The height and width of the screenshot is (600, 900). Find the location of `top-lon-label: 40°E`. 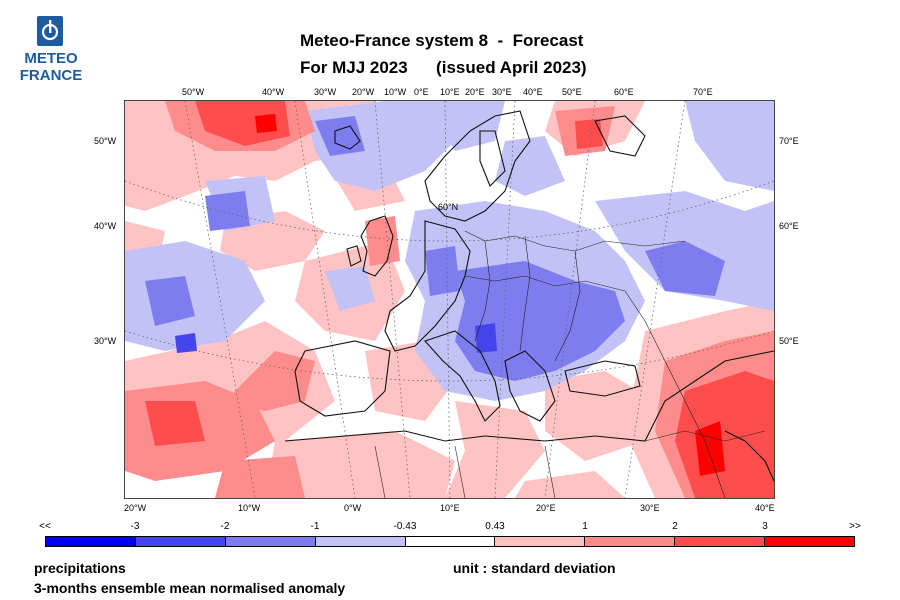

top-lon-label: 40°E is located at coordinates (533, 92).